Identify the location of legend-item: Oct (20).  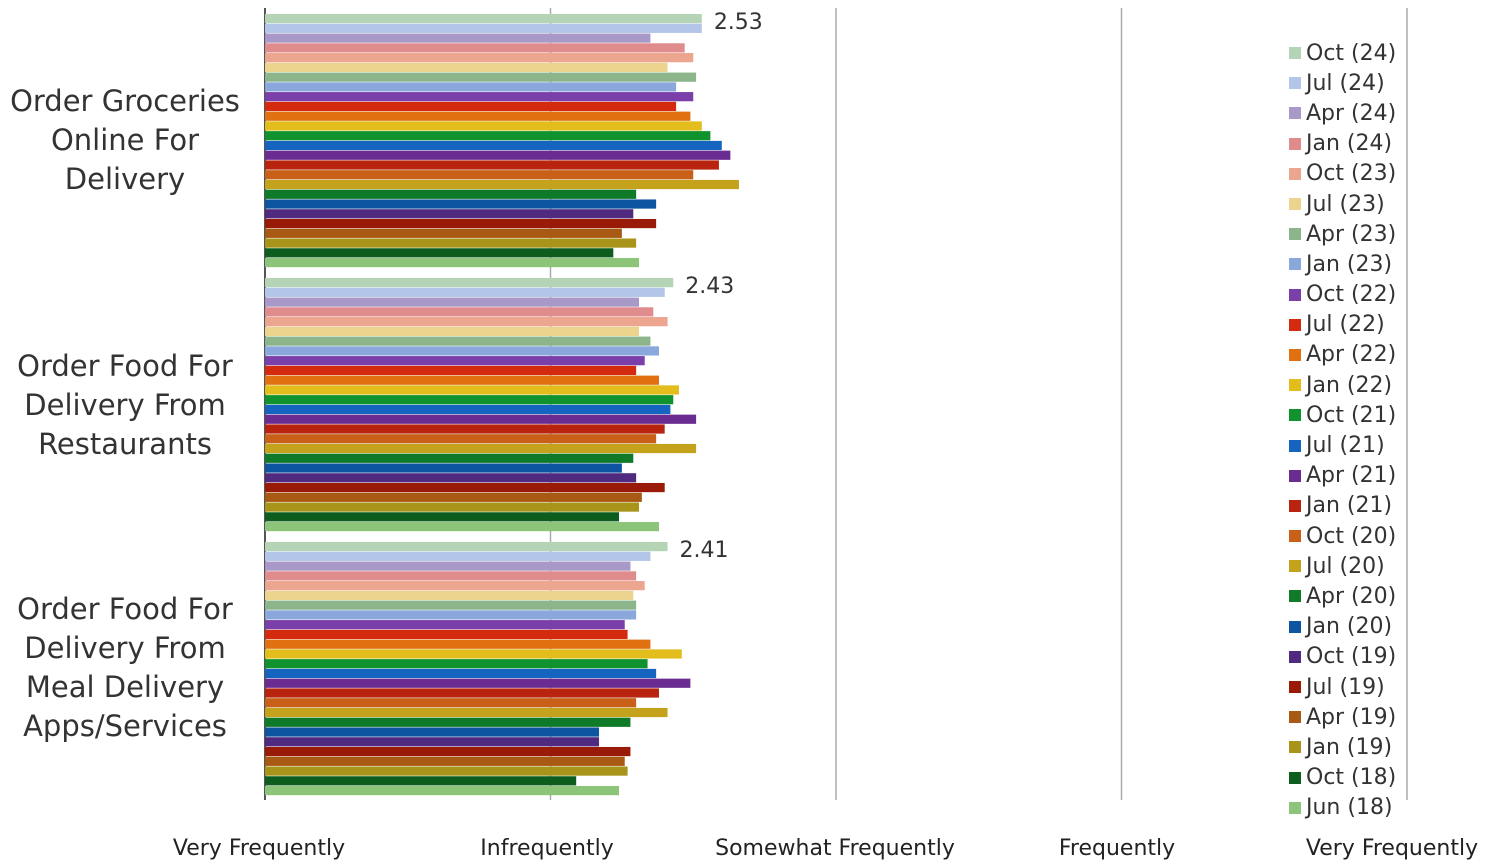
(1342, 536).